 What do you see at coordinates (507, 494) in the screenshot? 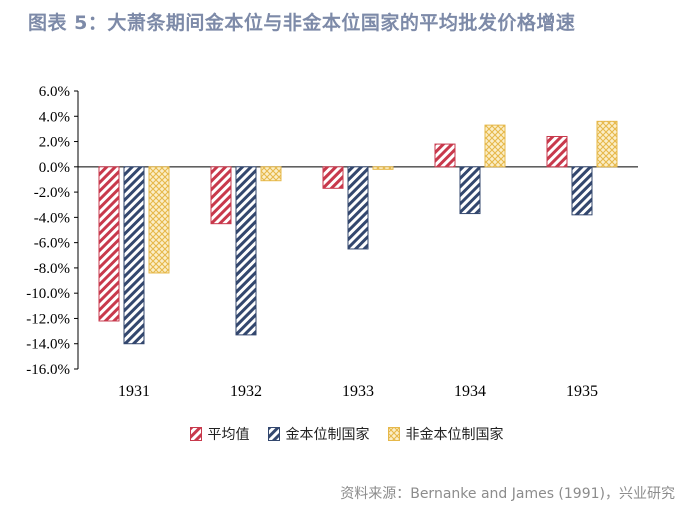
I see `source-note: 资料来源：Bernanke and James (1991)，兴业研究` at bounding box center [507, 494].